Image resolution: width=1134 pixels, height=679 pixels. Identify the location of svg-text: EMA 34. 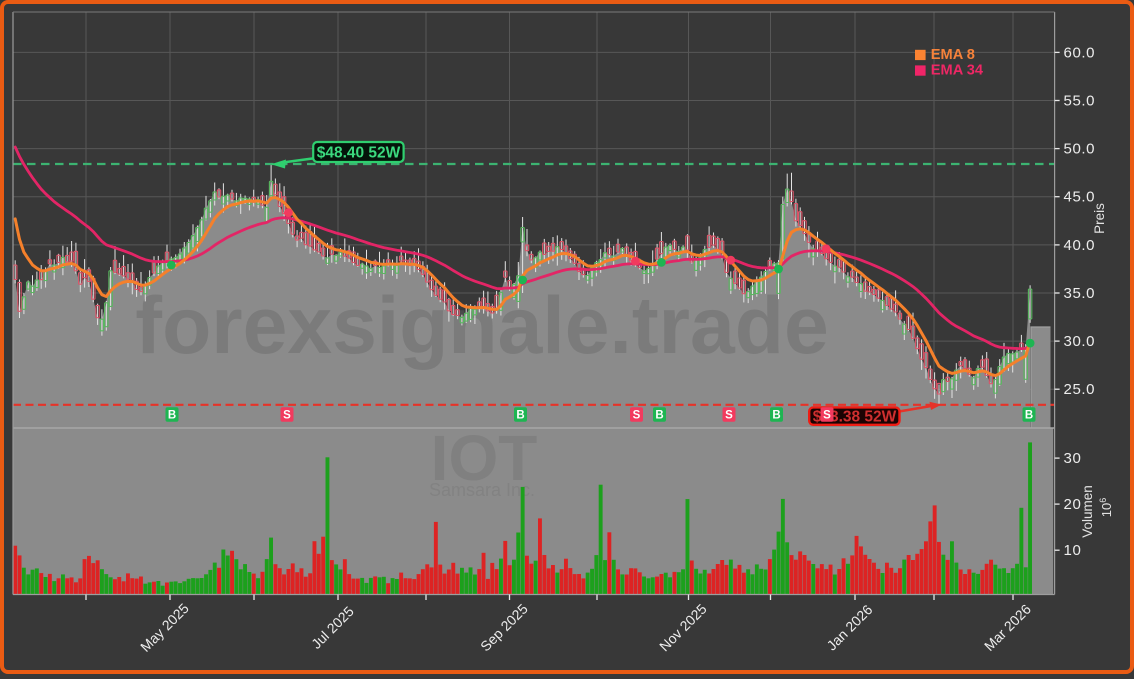
(957, 71).